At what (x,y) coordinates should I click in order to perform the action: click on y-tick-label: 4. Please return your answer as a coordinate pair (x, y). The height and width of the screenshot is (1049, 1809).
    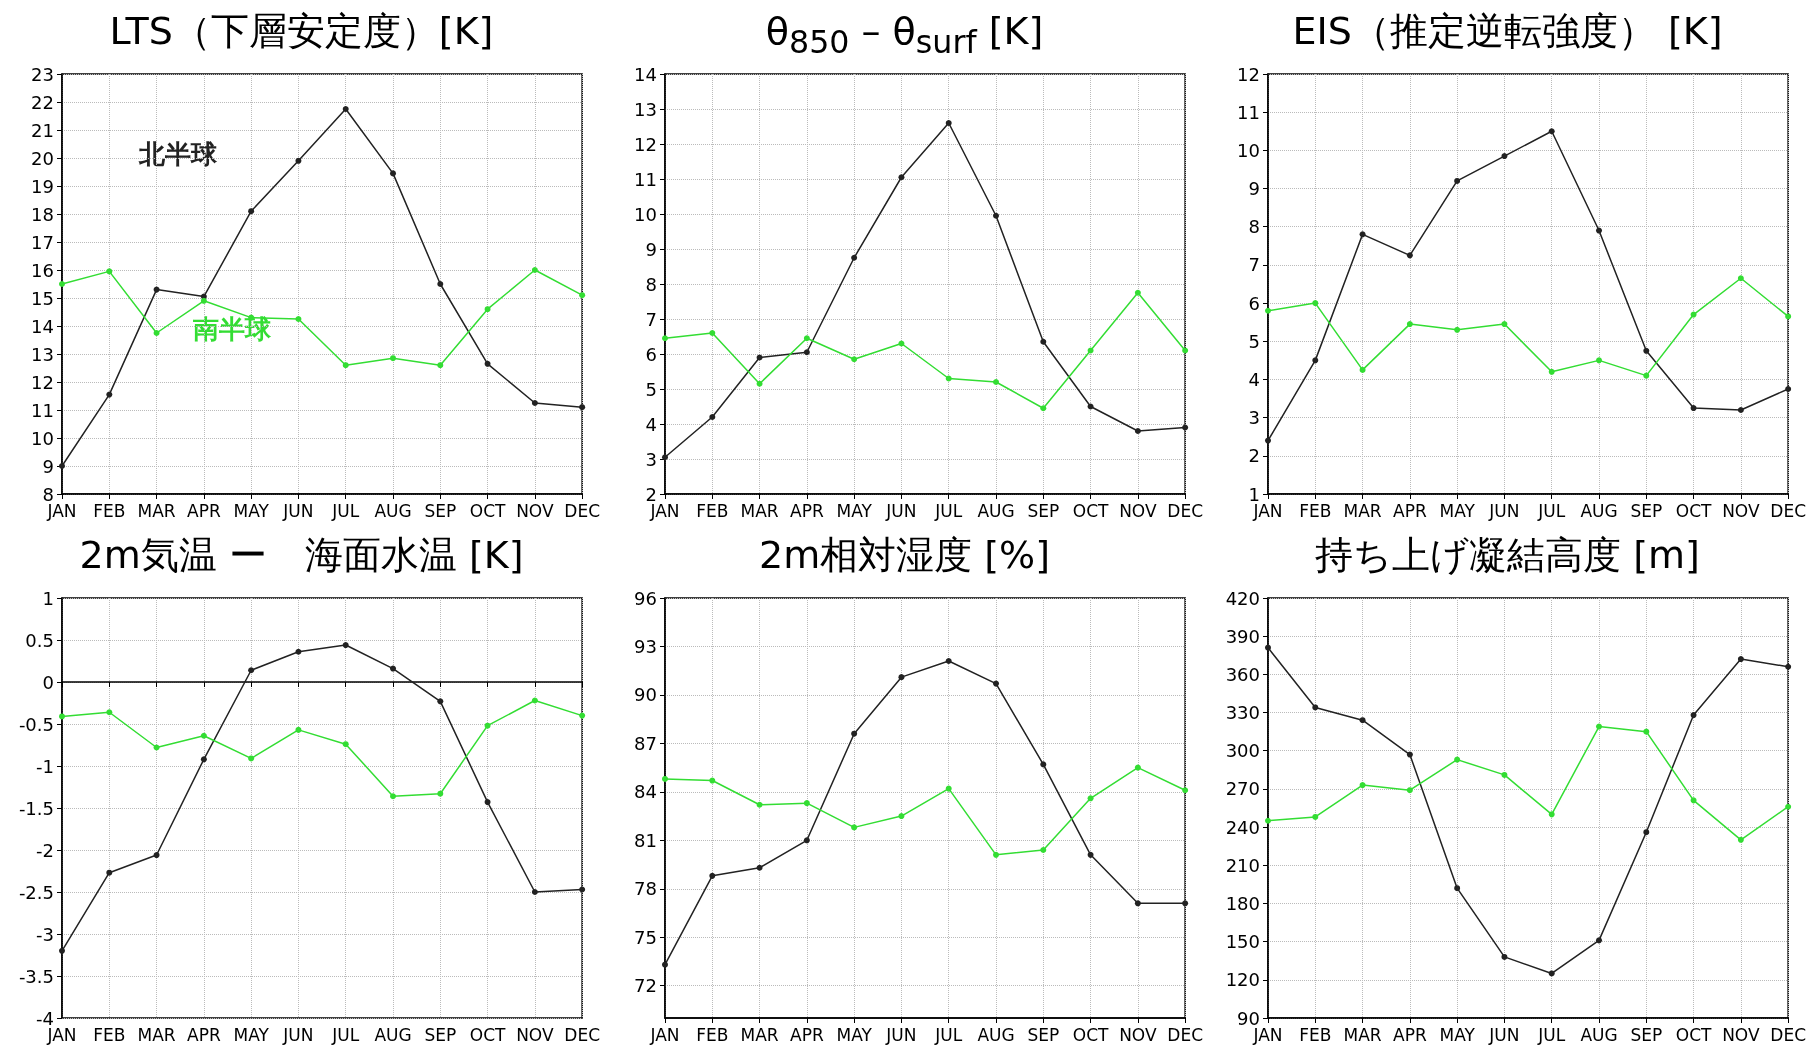
    Looking at the image, I should click on (651, 424).